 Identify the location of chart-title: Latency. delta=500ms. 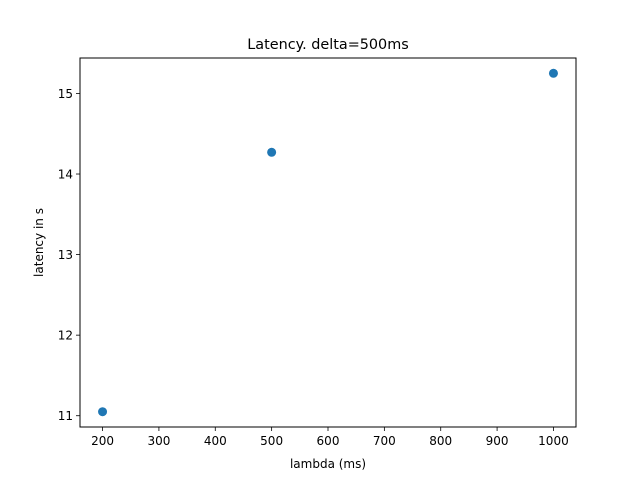
(327, 45).